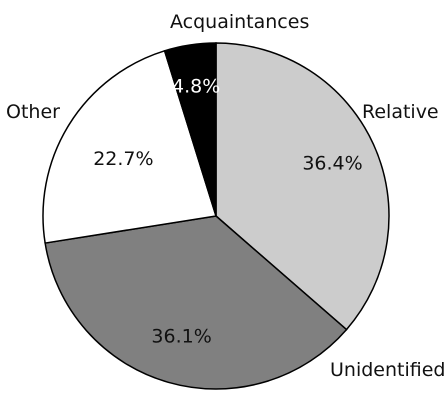 The height and width of the screenshot is (394, 447). I want to click on value-label-unidentified: 36.1%, so click(181, 336).